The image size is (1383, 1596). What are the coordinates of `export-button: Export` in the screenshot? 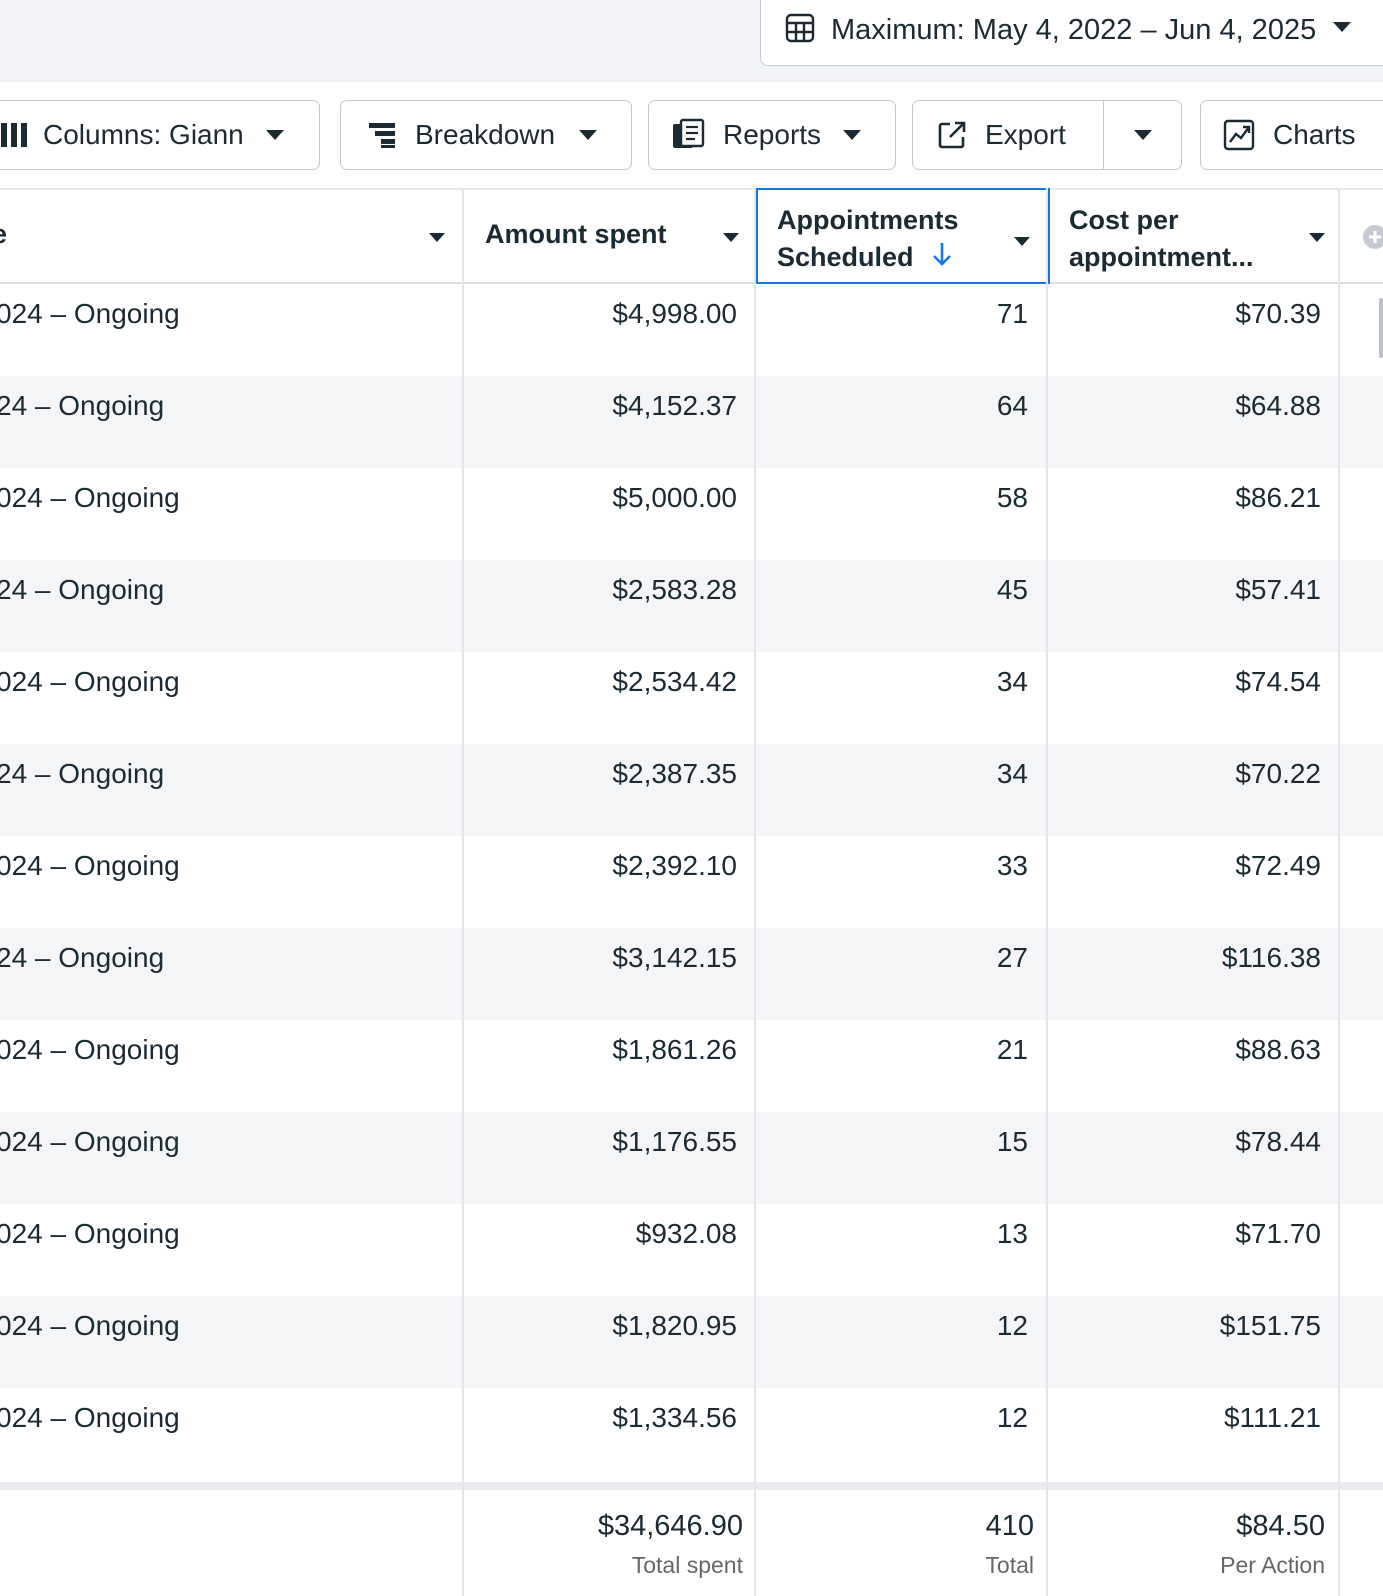 It's located at (1008, 135).